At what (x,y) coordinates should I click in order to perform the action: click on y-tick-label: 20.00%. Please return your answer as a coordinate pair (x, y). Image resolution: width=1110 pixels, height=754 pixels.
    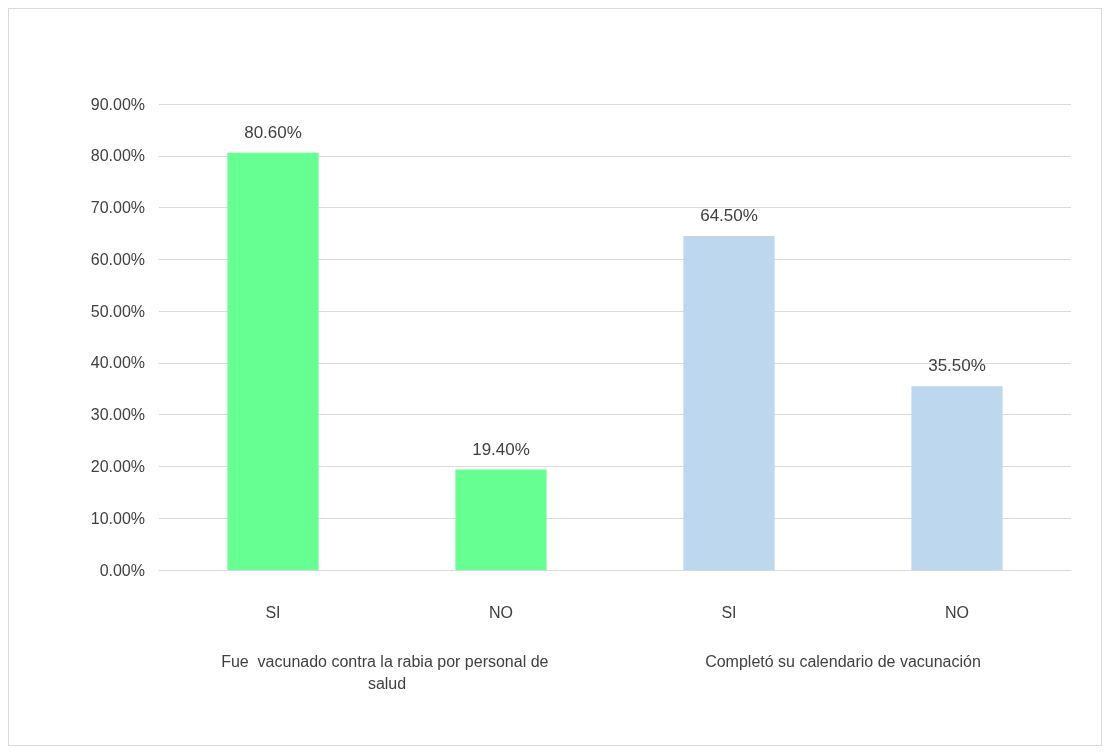
    Looking at the image, I should click on (117, 466).